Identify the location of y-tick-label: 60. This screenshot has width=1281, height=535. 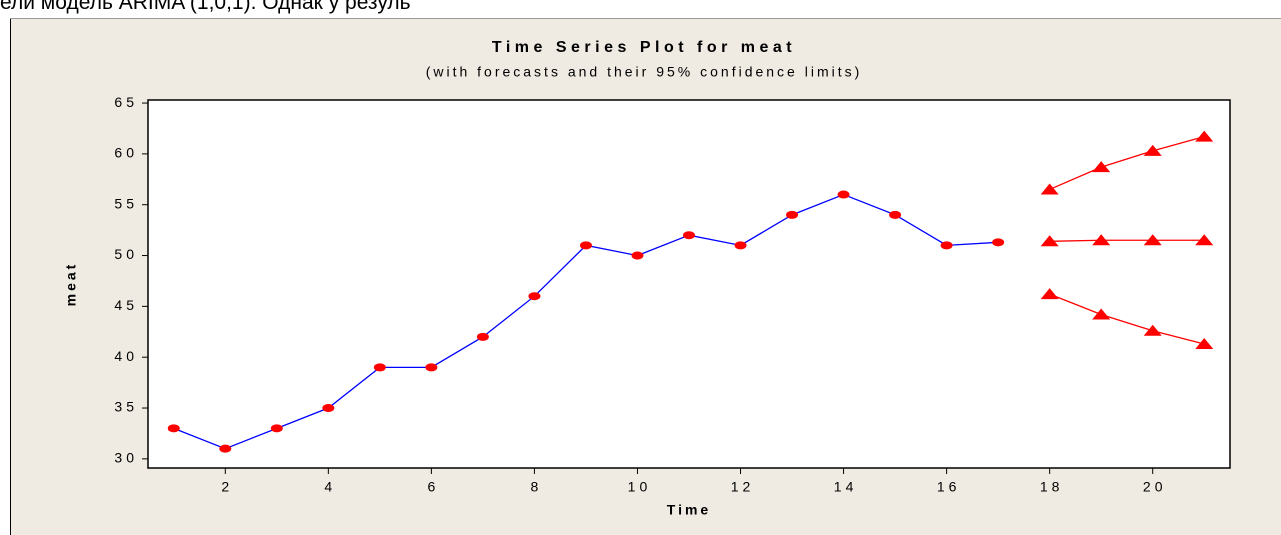
(126, 153).